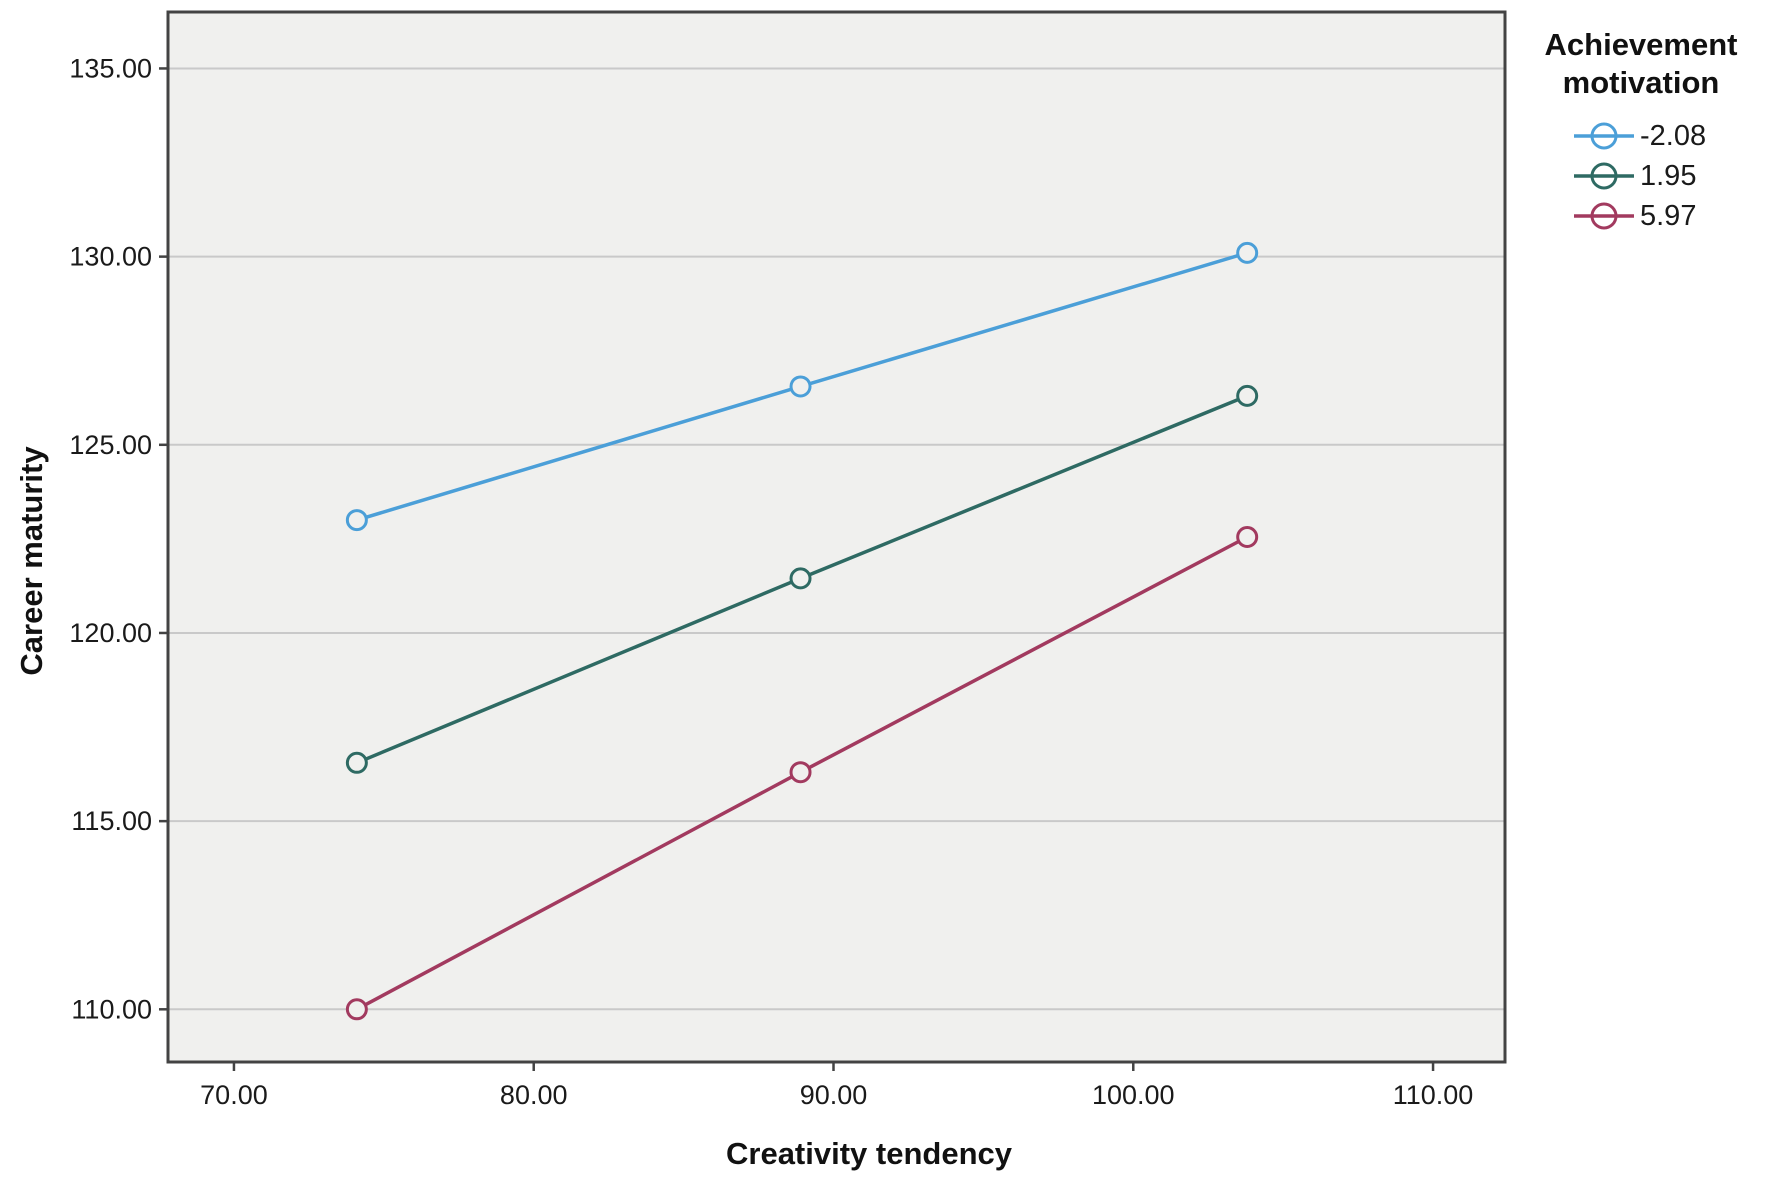 Image resolution: width=1772 pixels, height=1192 pixels. Describe the element at coordinates (110, 257) in the screenshot. I see `y-tick-label: 130.00` at that location.